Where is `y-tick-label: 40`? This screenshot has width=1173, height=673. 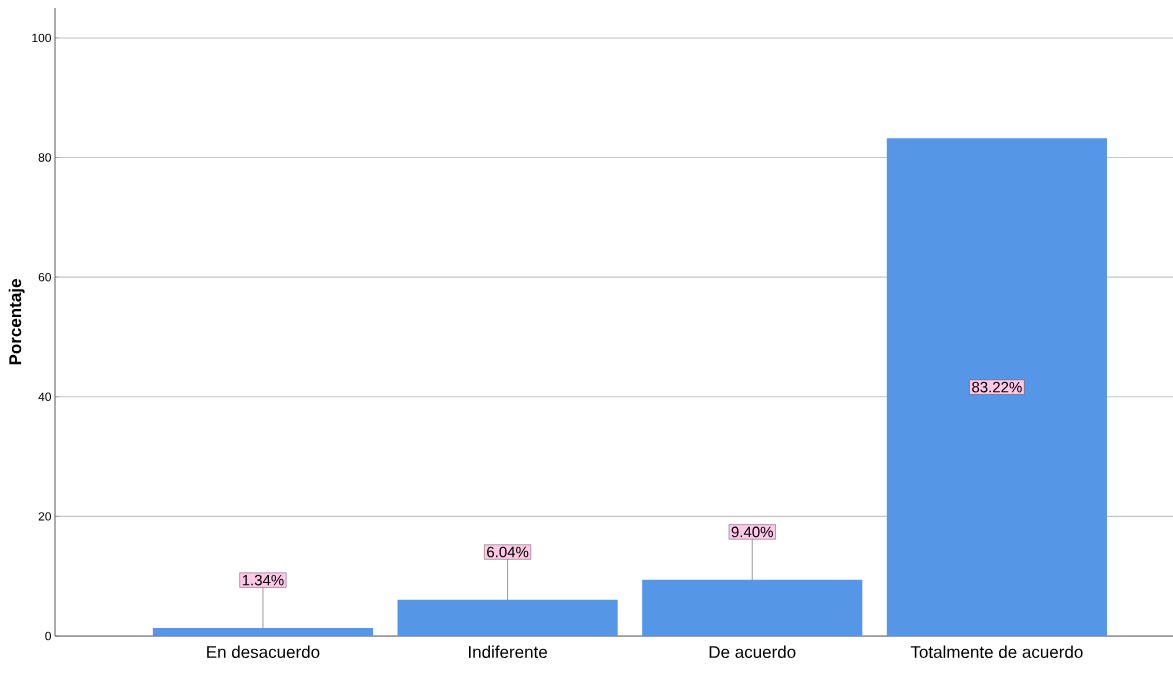 y-tick-label: 40 is located at coordinates (44, 396).